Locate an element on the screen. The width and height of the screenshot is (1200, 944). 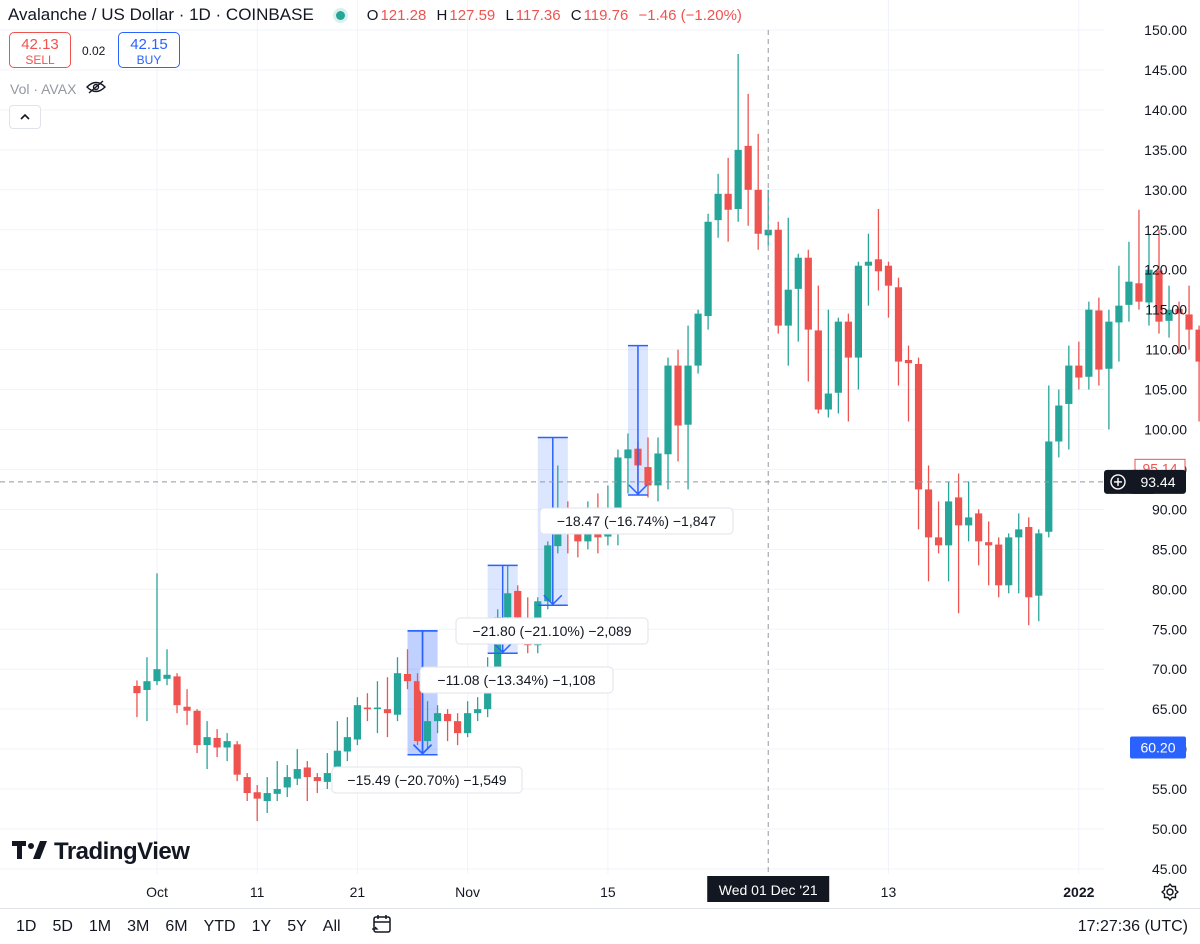
symbol-title: Avalanche / US Dollar · 1D · COINBASE is located at coordinates (161, 14).